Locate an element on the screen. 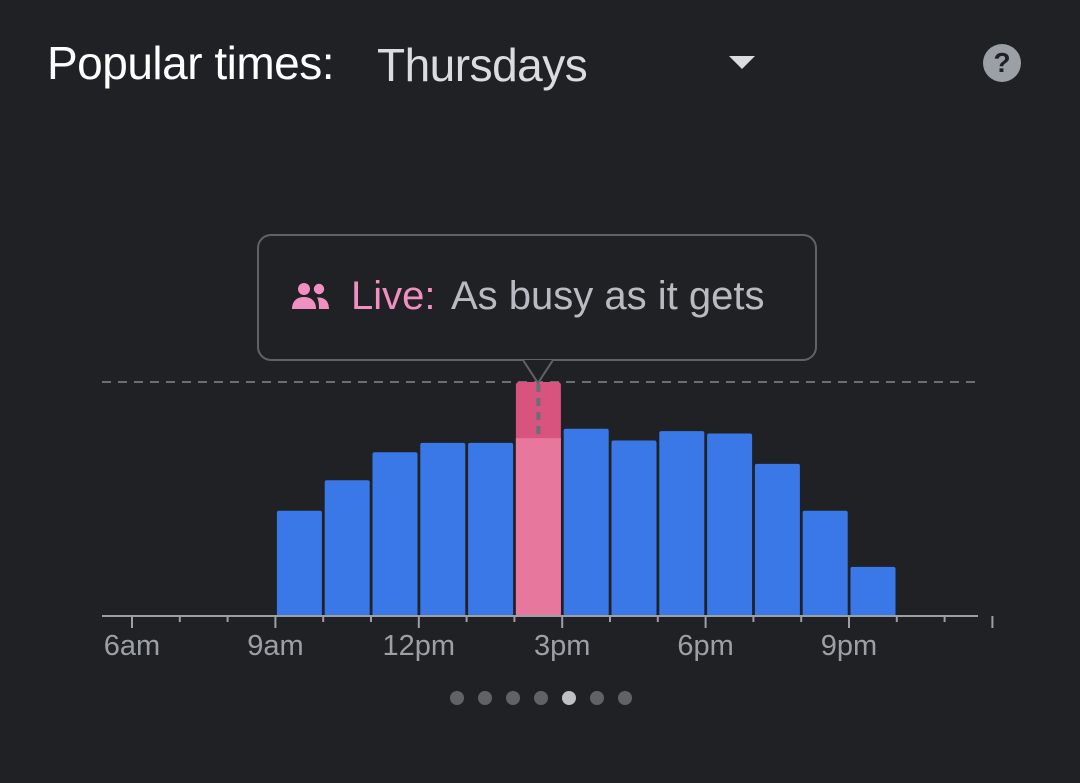  x-tick-label-12pm: 12pm is located at coordinates (419, 646).